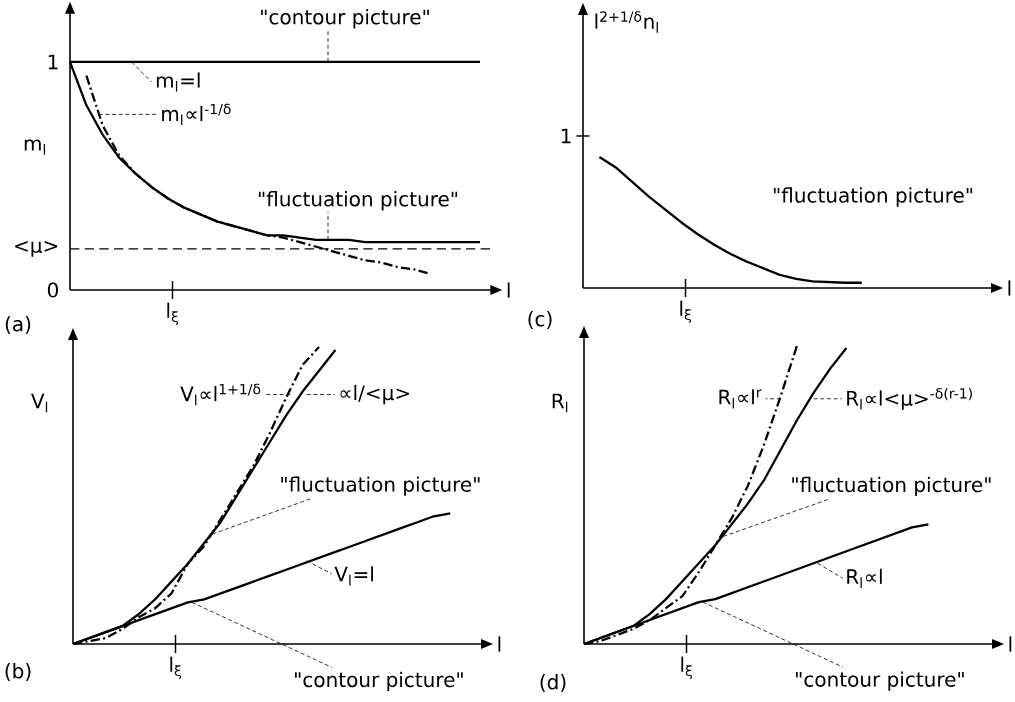 This screenshot has height=702, width=1015. I want to click on annotation: ∝l/<μ>, so click(374, 394).